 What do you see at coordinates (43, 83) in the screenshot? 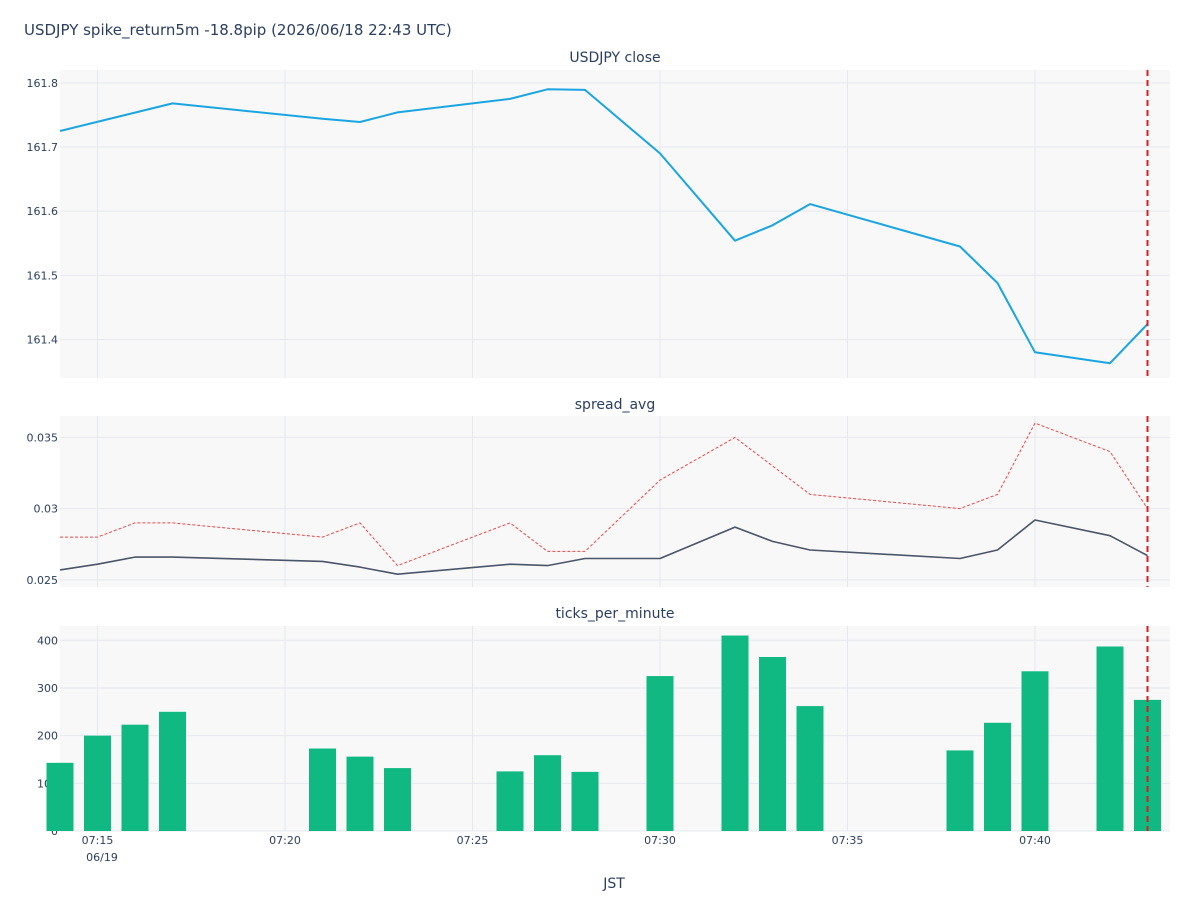
I see `y-tick-label: 161.8` at bounding box center [43, 83].